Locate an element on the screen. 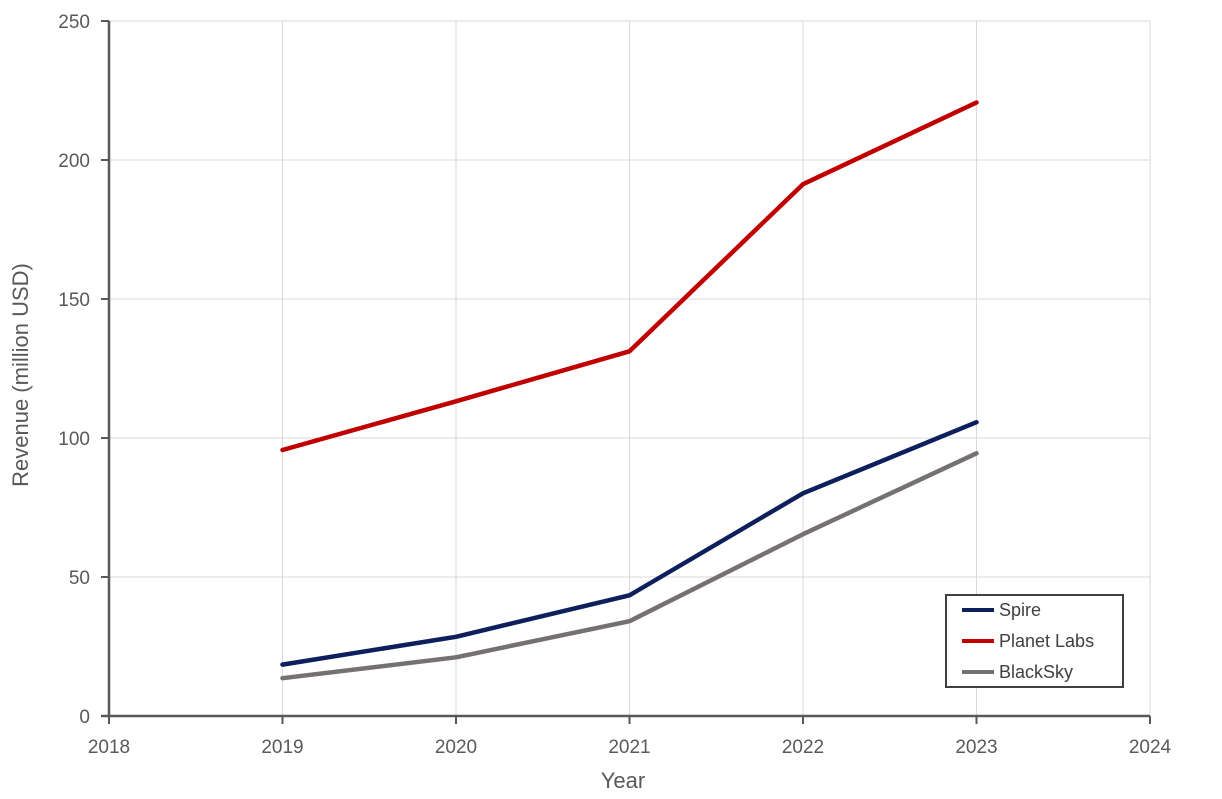 This screenshot has height=799, width=1222. legend-label-spire: Spire is located at coordinates (1020, 610).